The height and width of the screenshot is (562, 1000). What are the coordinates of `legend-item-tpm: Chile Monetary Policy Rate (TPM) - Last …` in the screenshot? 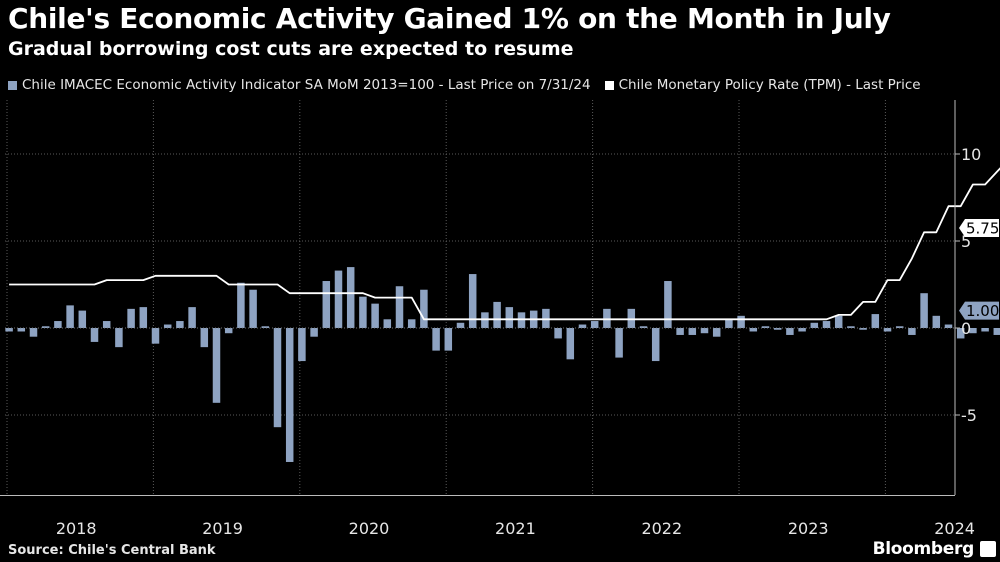 It's located at (762, 85).